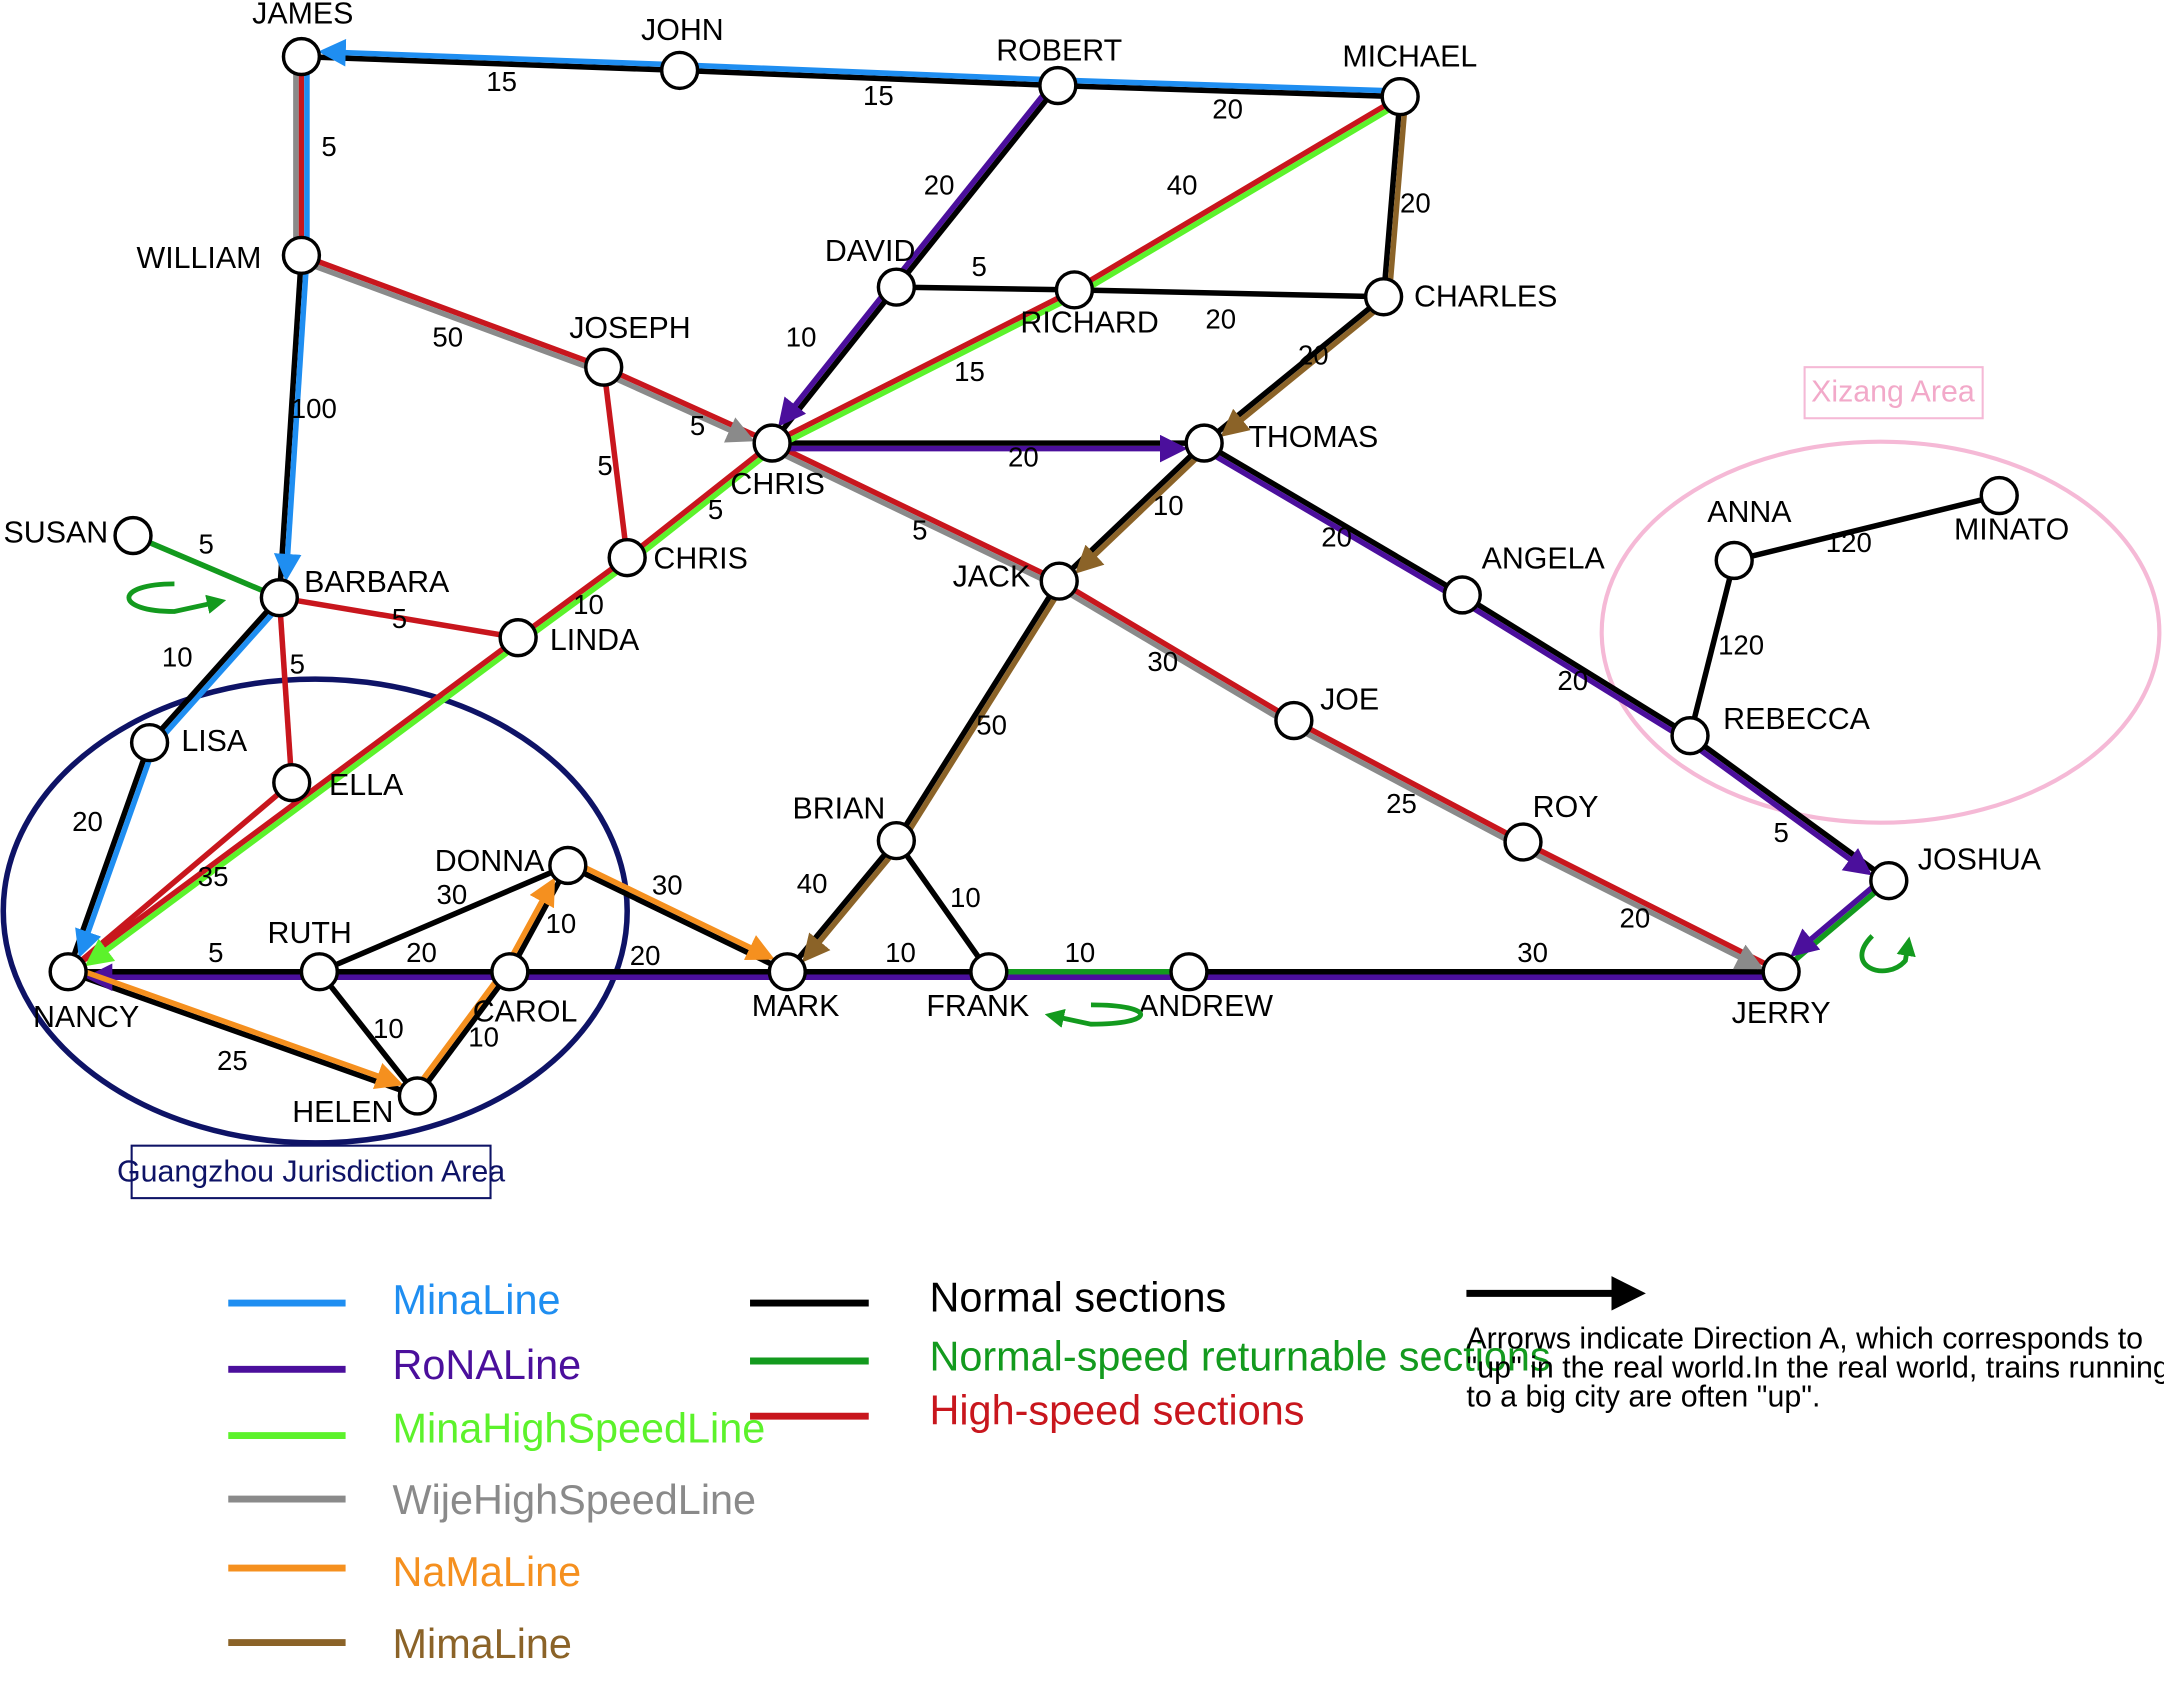 This screenshot has width=2164, height=1684. Describe the element at coordinates (1116, 1410) in the screenshot. I see `legend-label-highspeed: High-speed sections` at that location.